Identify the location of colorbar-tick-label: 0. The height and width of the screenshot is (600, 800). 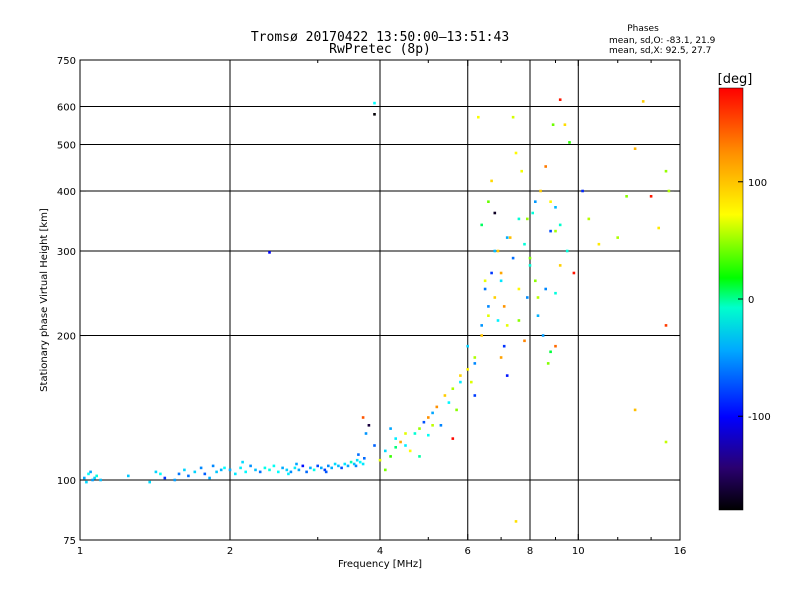
(751, 300).